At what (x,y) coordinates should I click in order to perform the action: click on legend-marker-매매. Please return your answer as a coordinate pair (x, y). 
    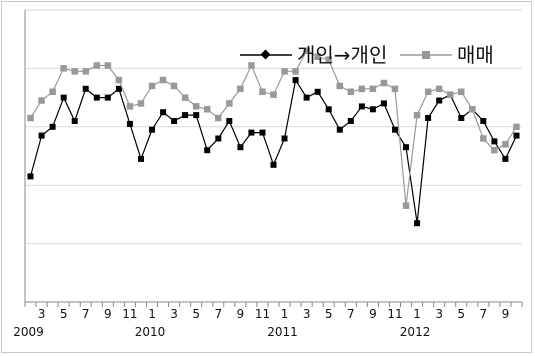
    Looking at the image, I should click on (426, 55).